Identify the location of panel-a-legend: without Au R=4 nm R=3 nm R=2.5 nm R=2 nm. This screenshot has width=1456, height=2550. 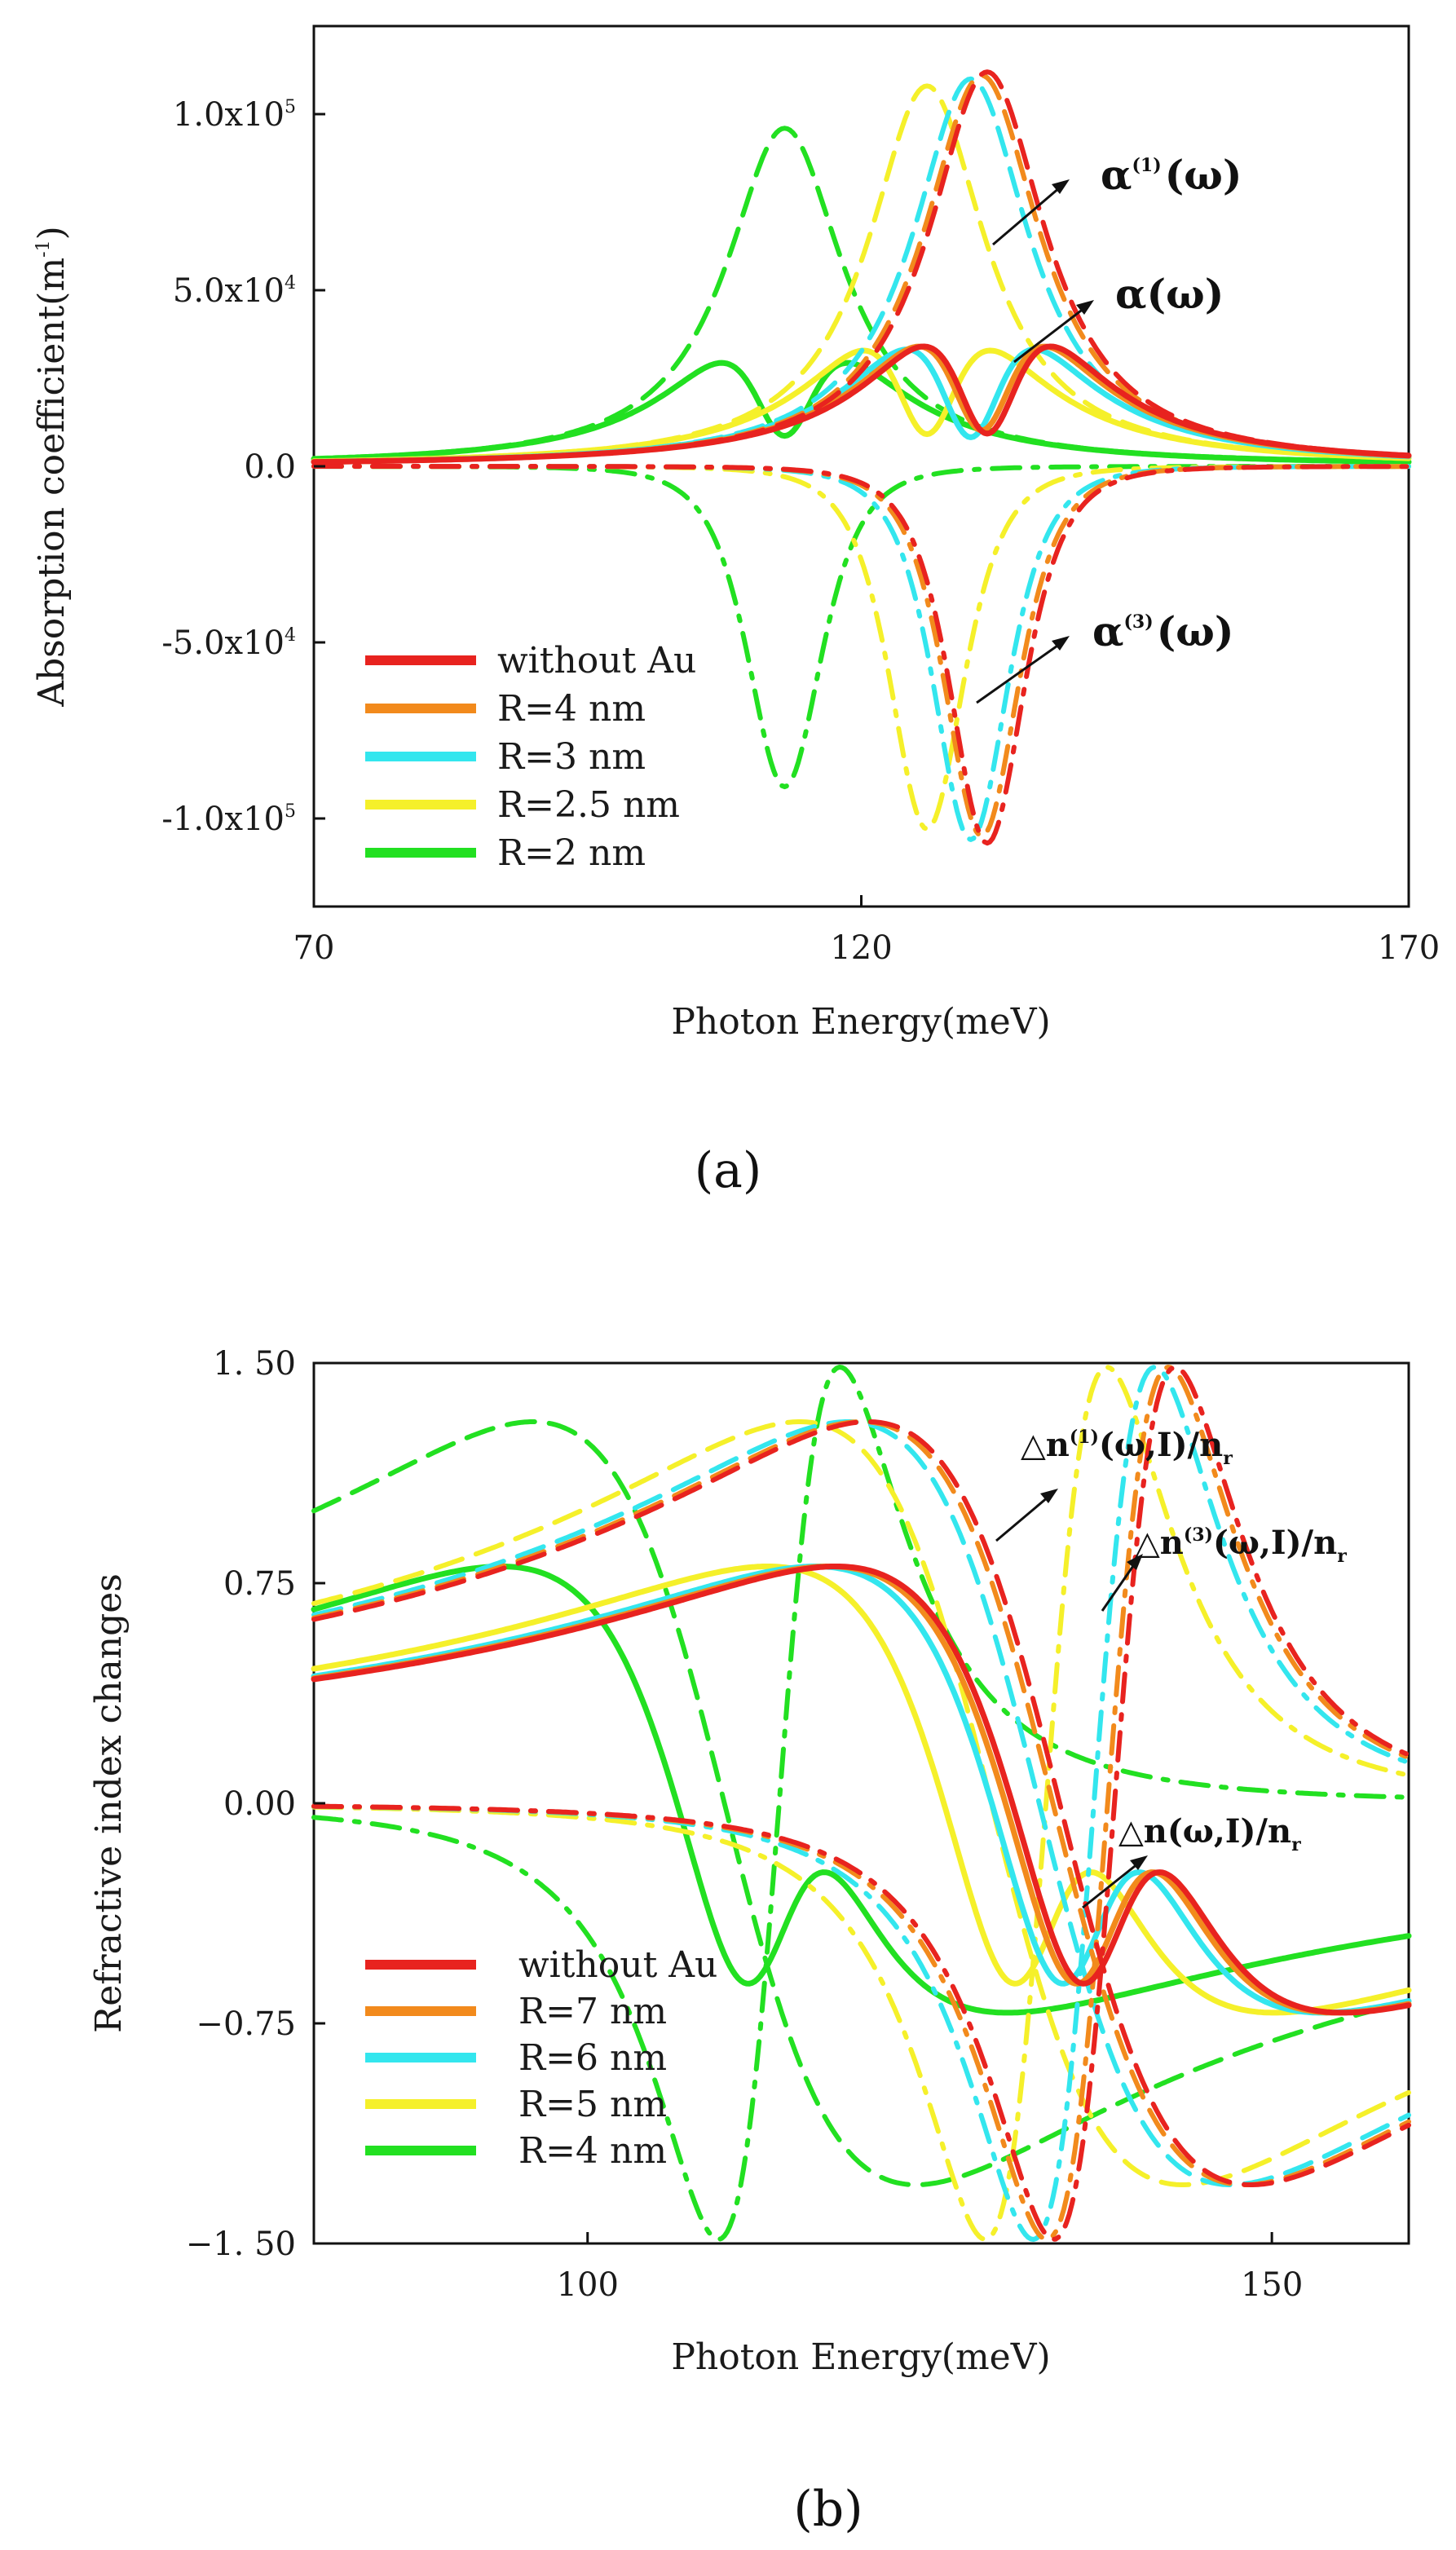
(531, 757).